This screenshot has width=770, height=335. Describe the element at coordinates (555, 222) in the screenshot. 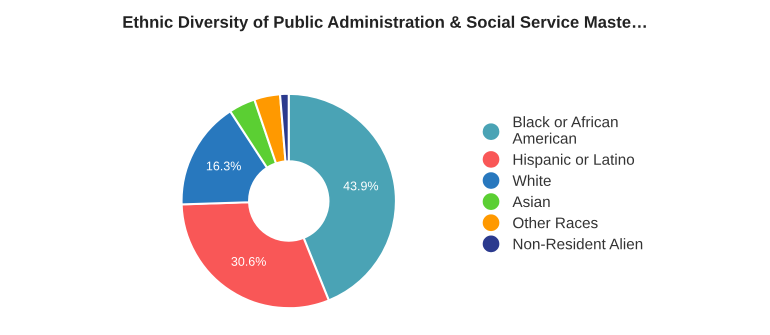

I see `legend-label: Other Races` at that location.